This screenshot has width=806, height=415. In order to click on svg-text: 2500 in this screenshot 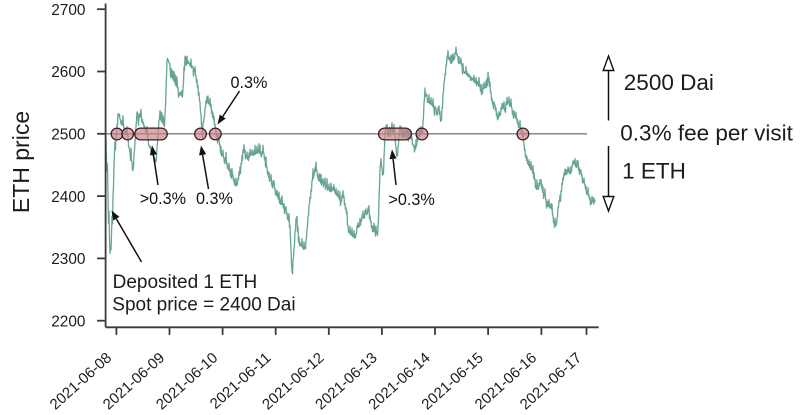, I will do `click(68, 135)`.